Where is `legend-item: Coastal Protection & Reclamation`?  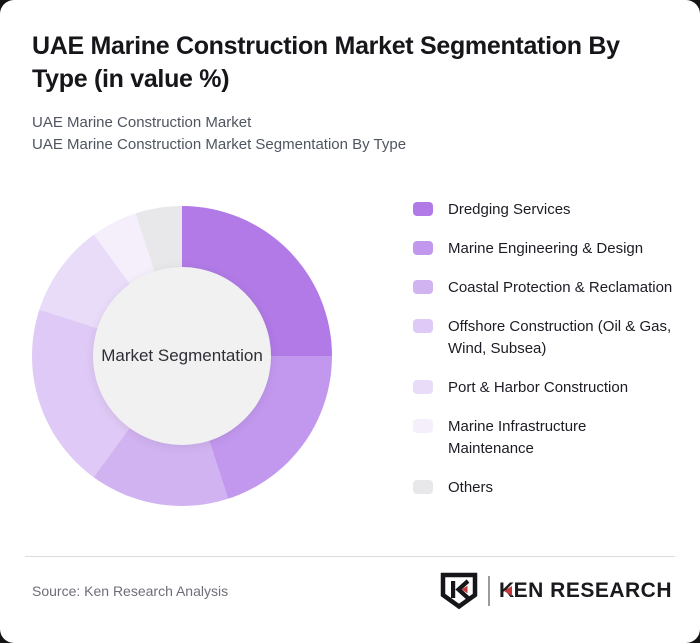 legend-item: Coastal Protection & Reclamation is located at coordinates (544, 288).